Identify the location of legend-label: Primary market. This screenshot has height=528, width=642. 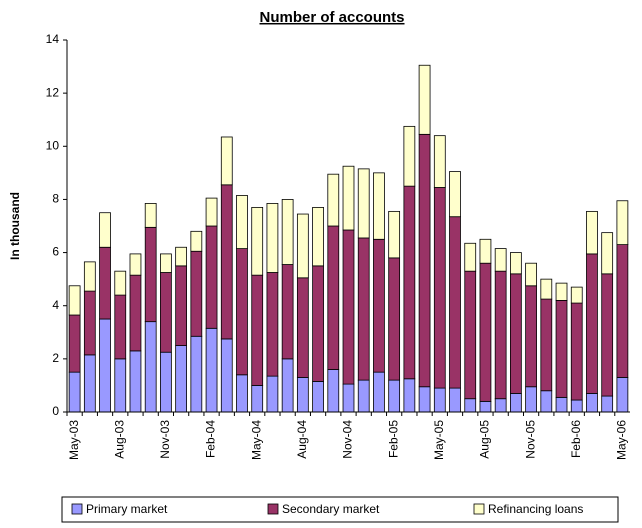
(127, 509).